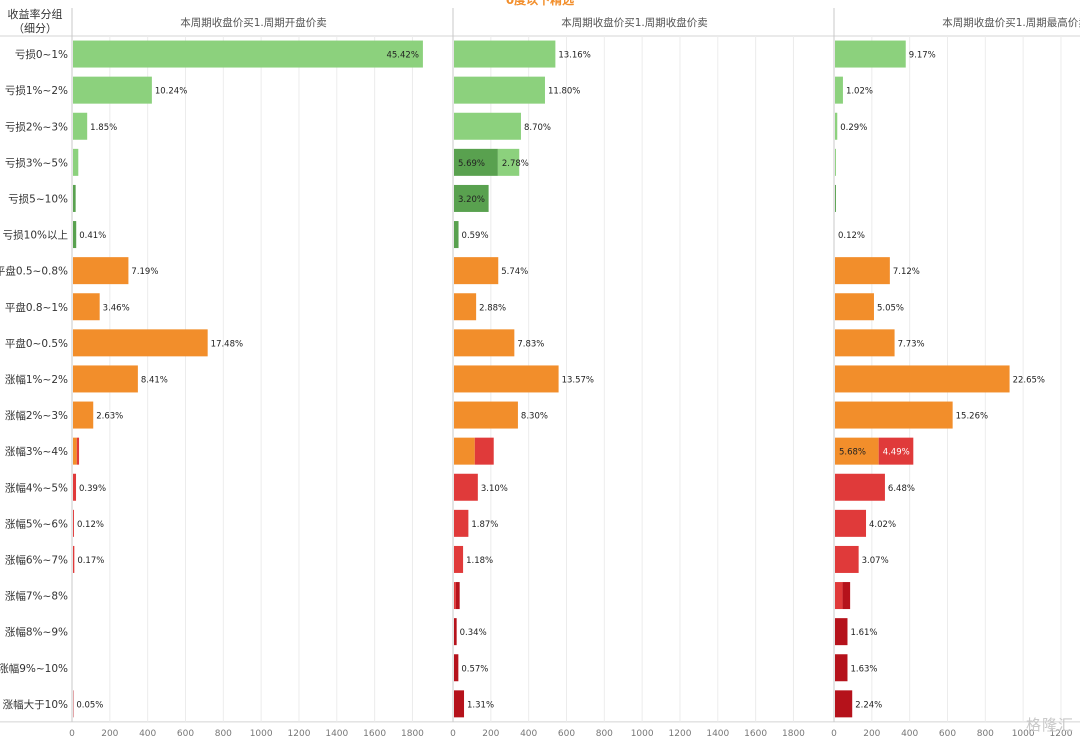  I want to click on bar-value-label: 0.34%, so click(473, 633).